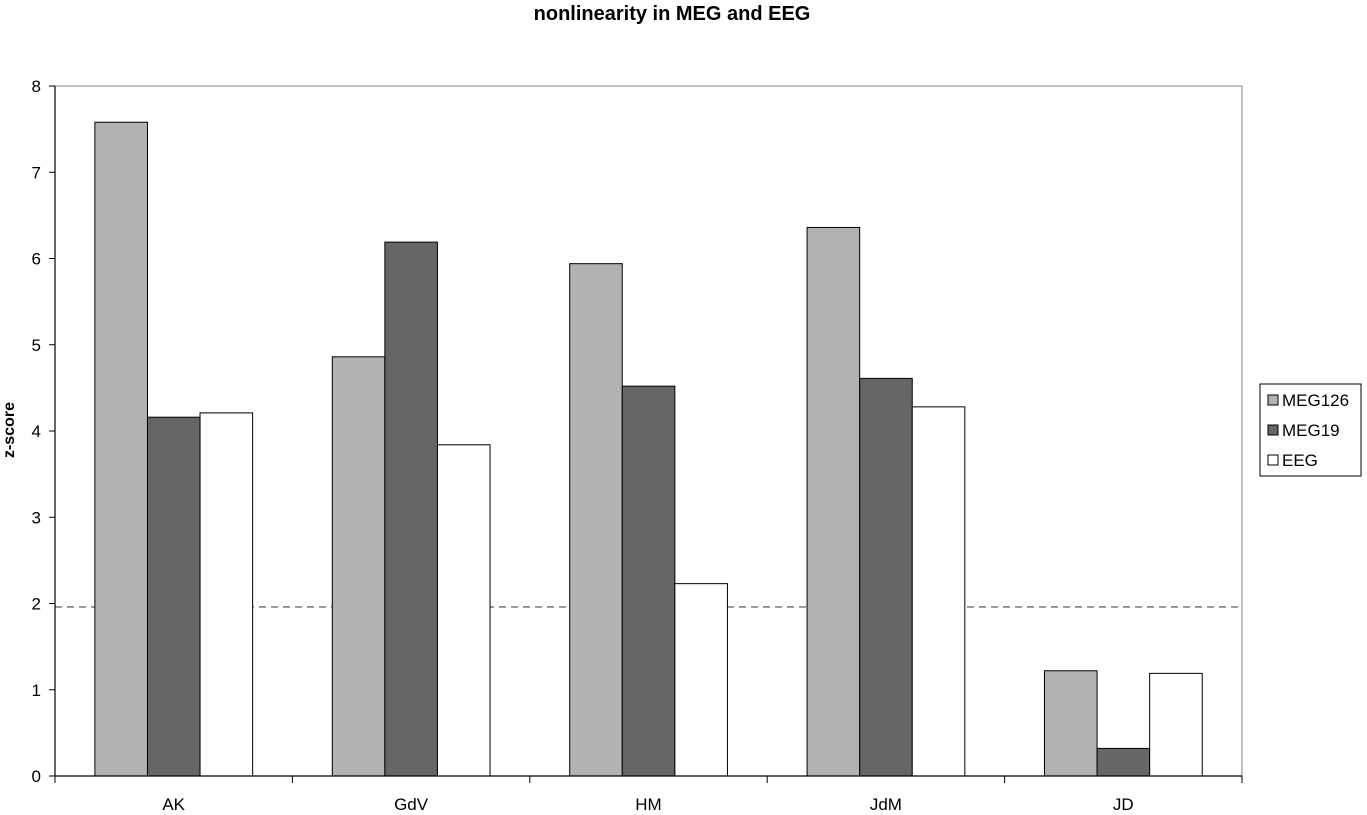 The image size is (1367, 815). Describe the element at coordinates (701, 680) in the screenshot. I see `bar-eeg-hm` at that location.